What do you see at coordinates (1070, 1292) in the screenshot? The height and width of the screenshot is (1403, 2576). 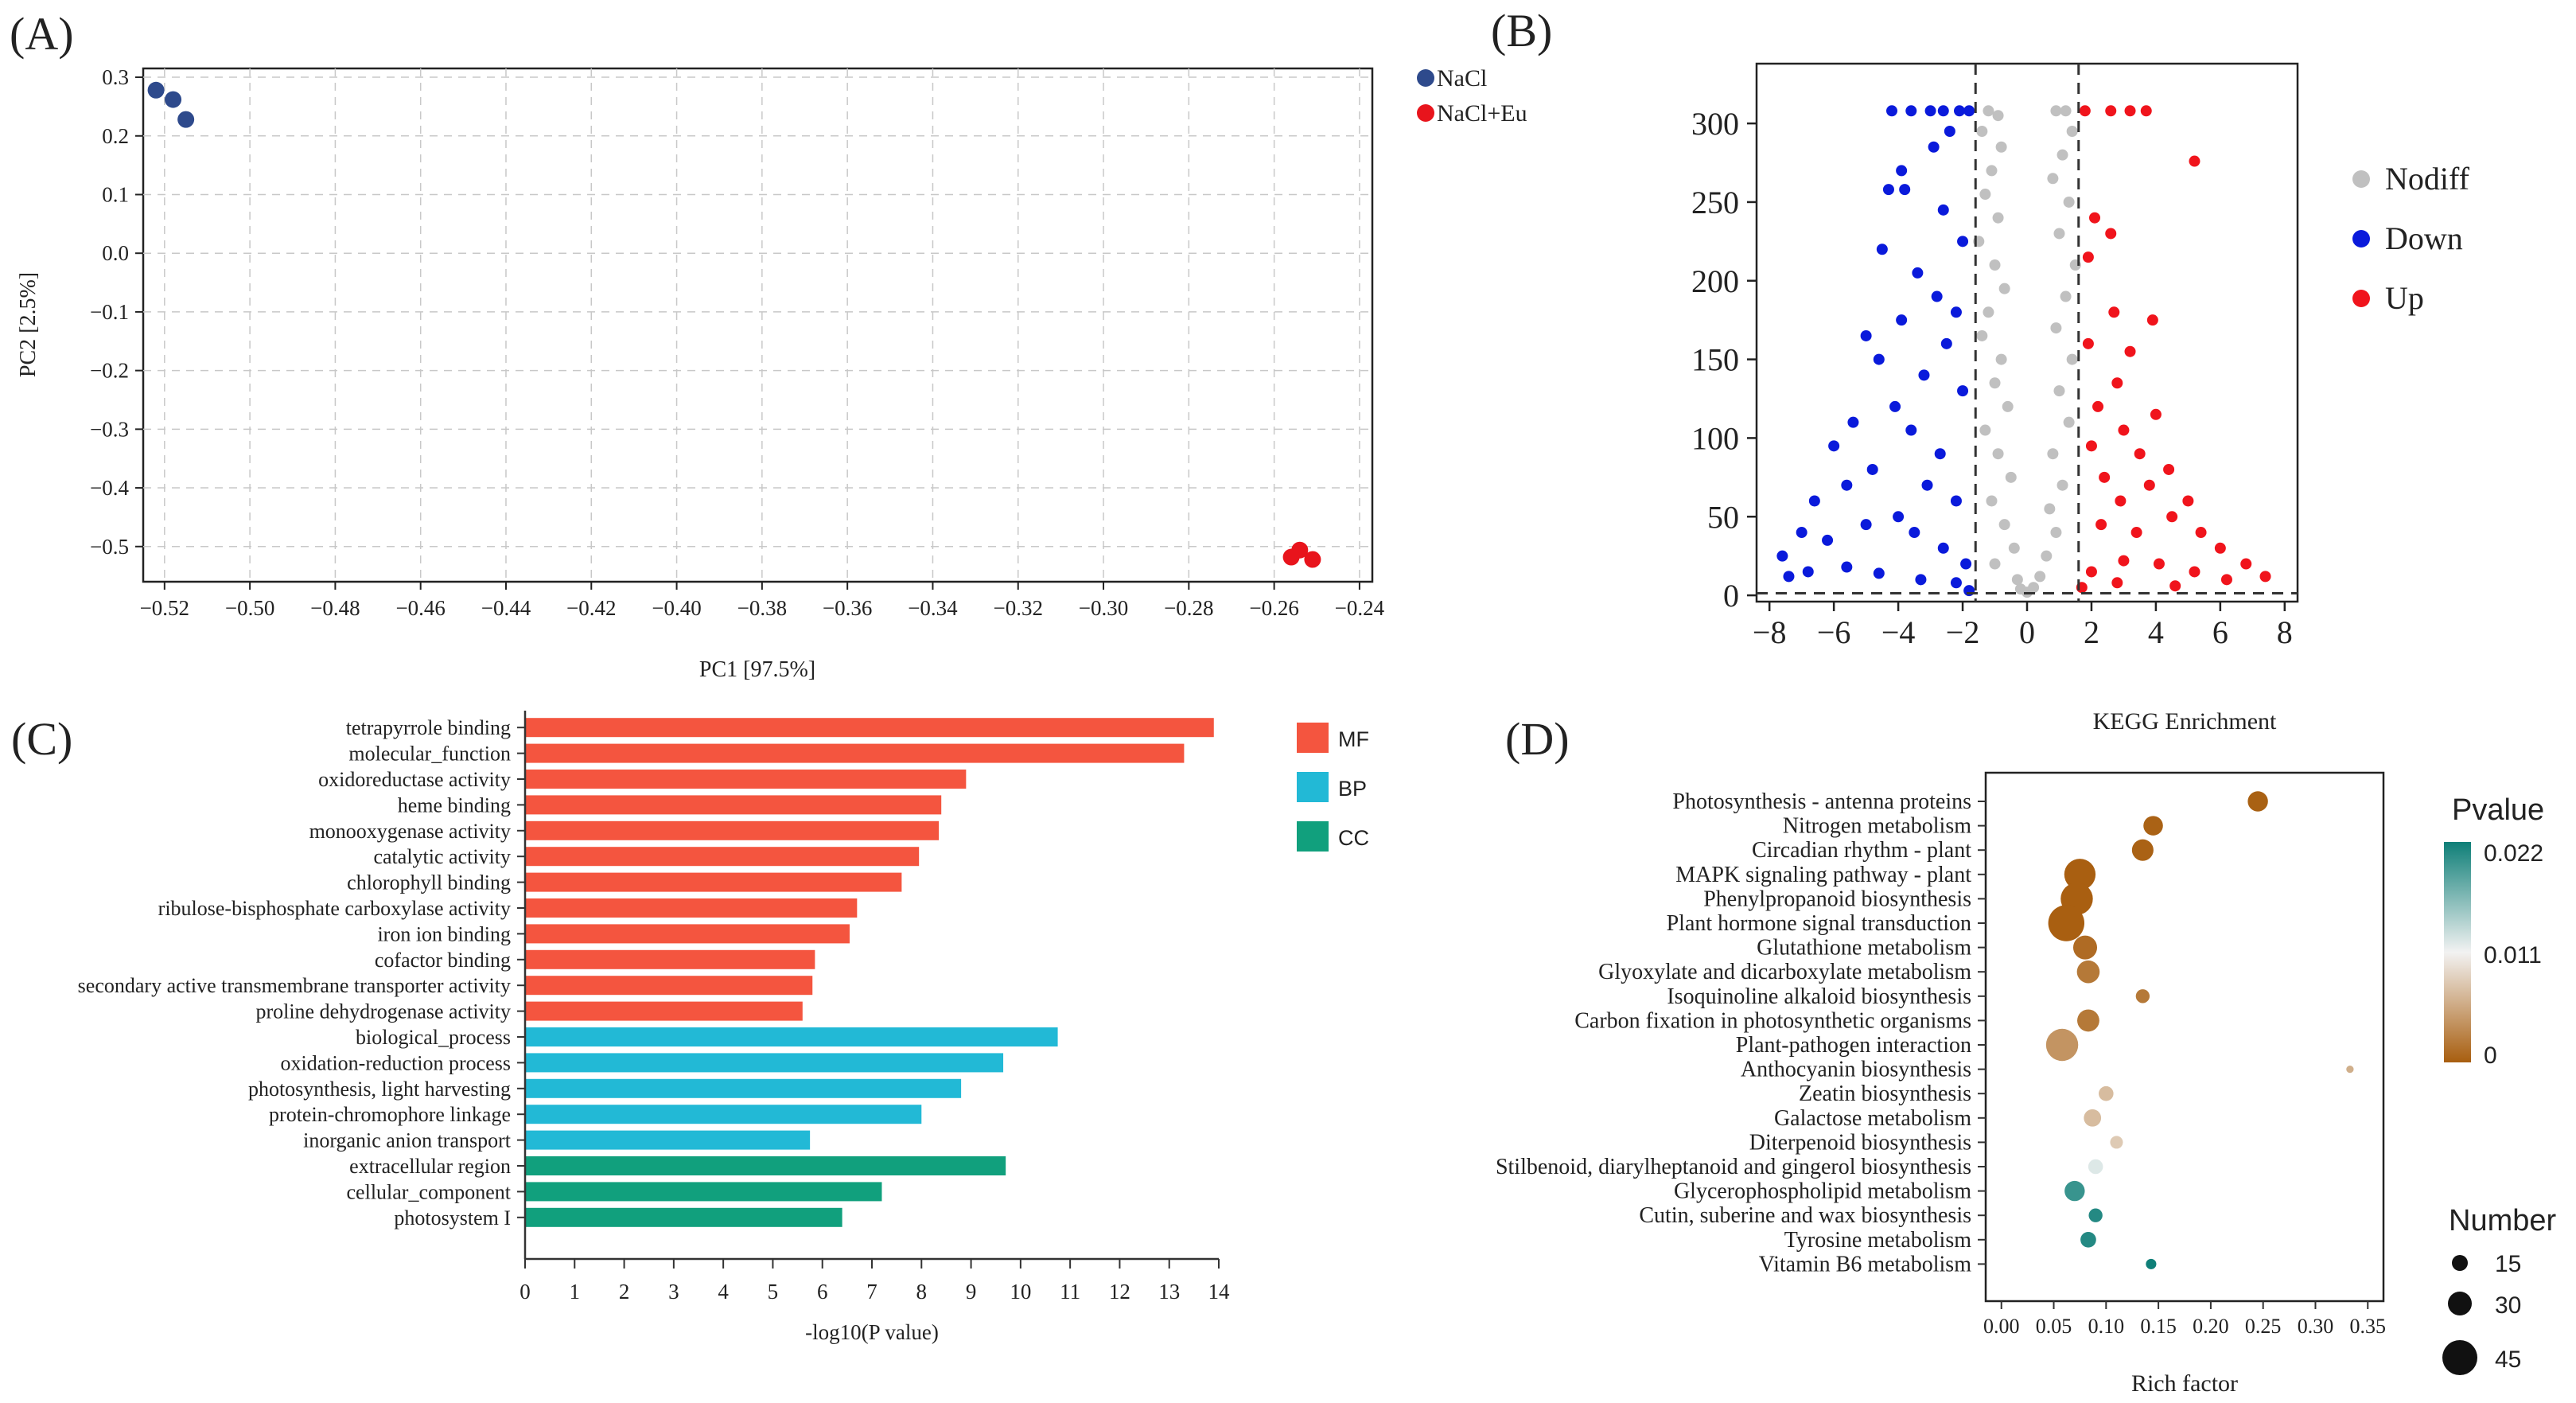 I see `go-x-tick-label: 11` at bounding box center [1070, 1292].